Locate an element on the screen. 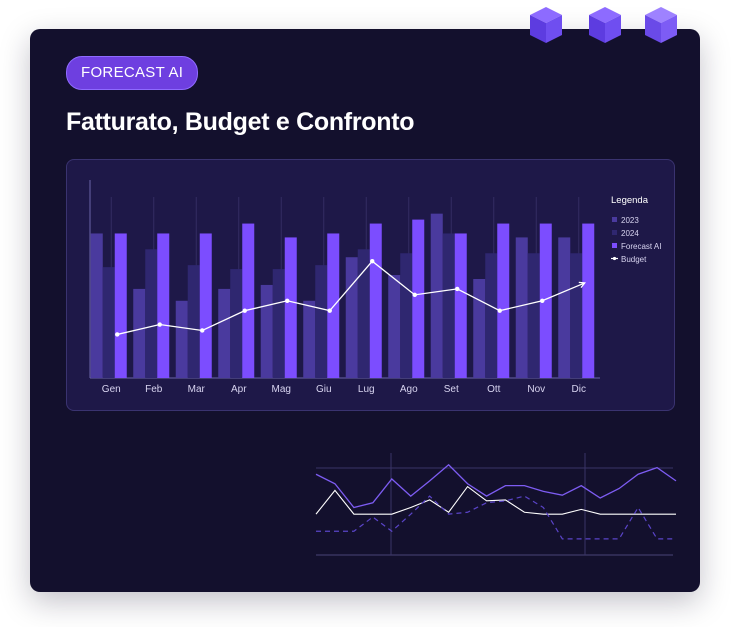 The height and width of the screenshot is (627, 731). bar-forecast-ai-nov is located at coordinates (545, 300).